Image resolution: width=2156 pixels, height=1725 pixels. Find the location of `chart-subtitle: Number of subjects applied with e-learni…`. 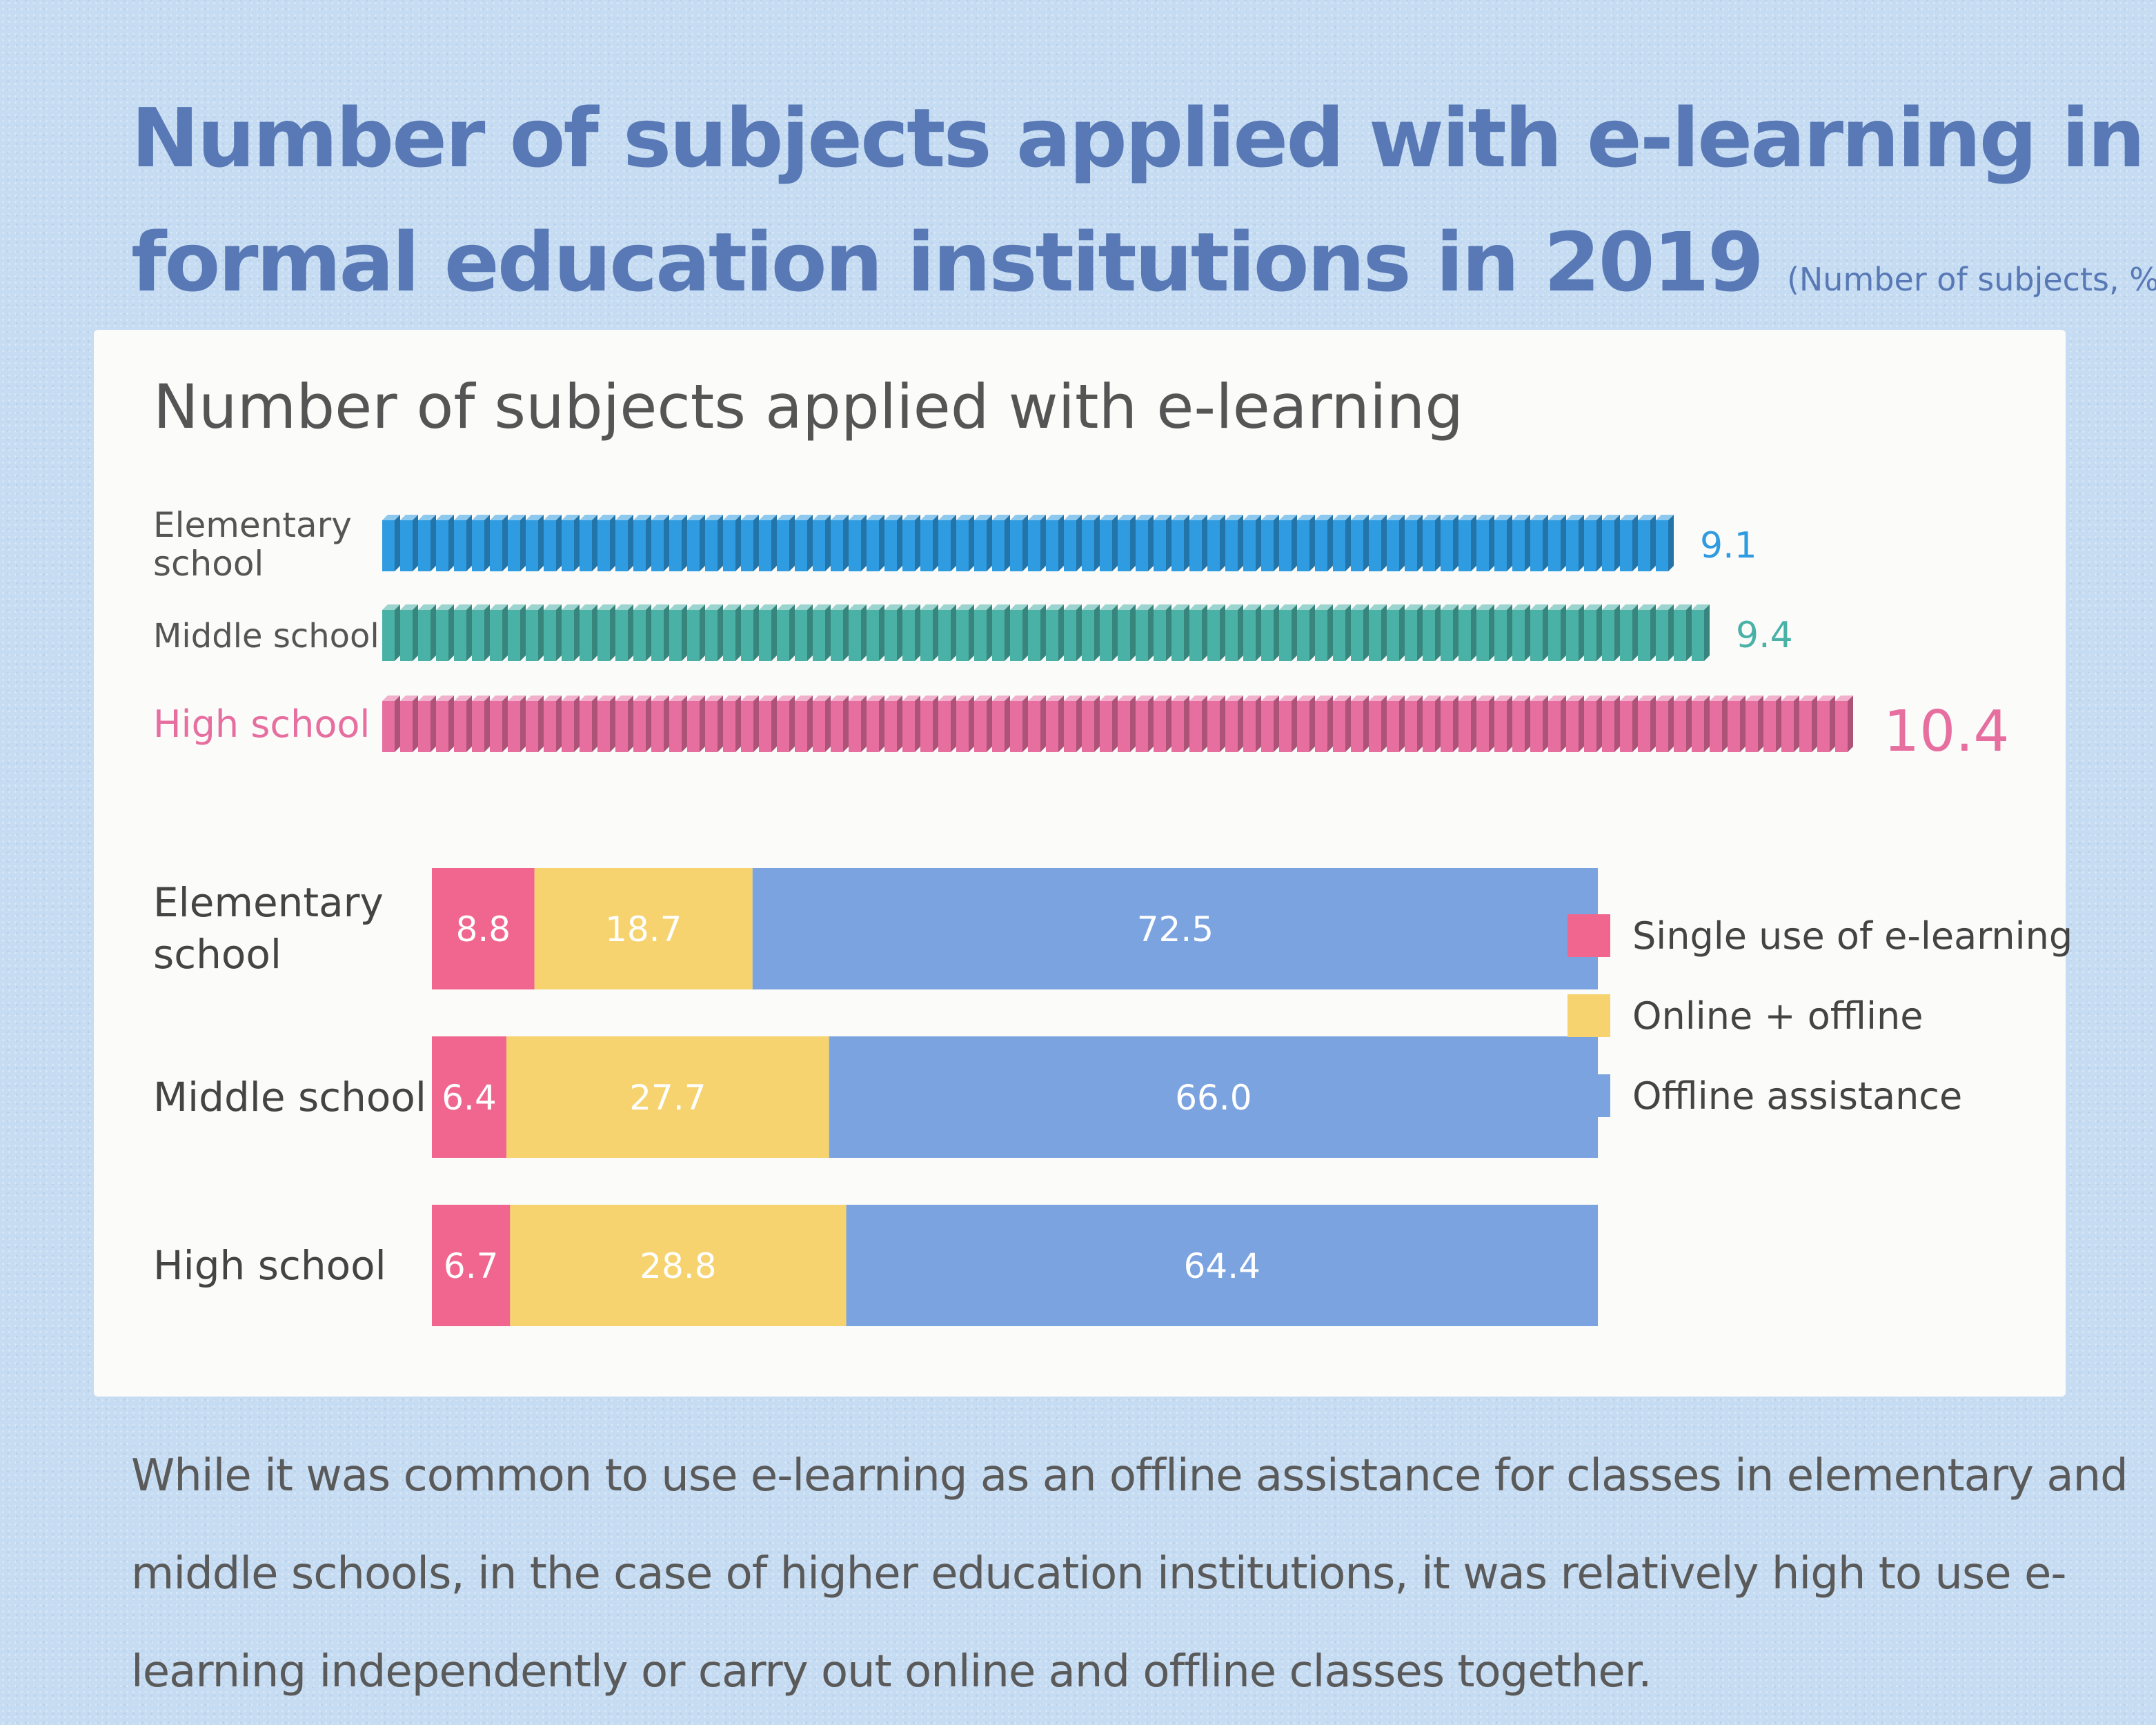

chart-subtitle: Number of subjects applied with e-learni… is located at coordinates (808, 406).